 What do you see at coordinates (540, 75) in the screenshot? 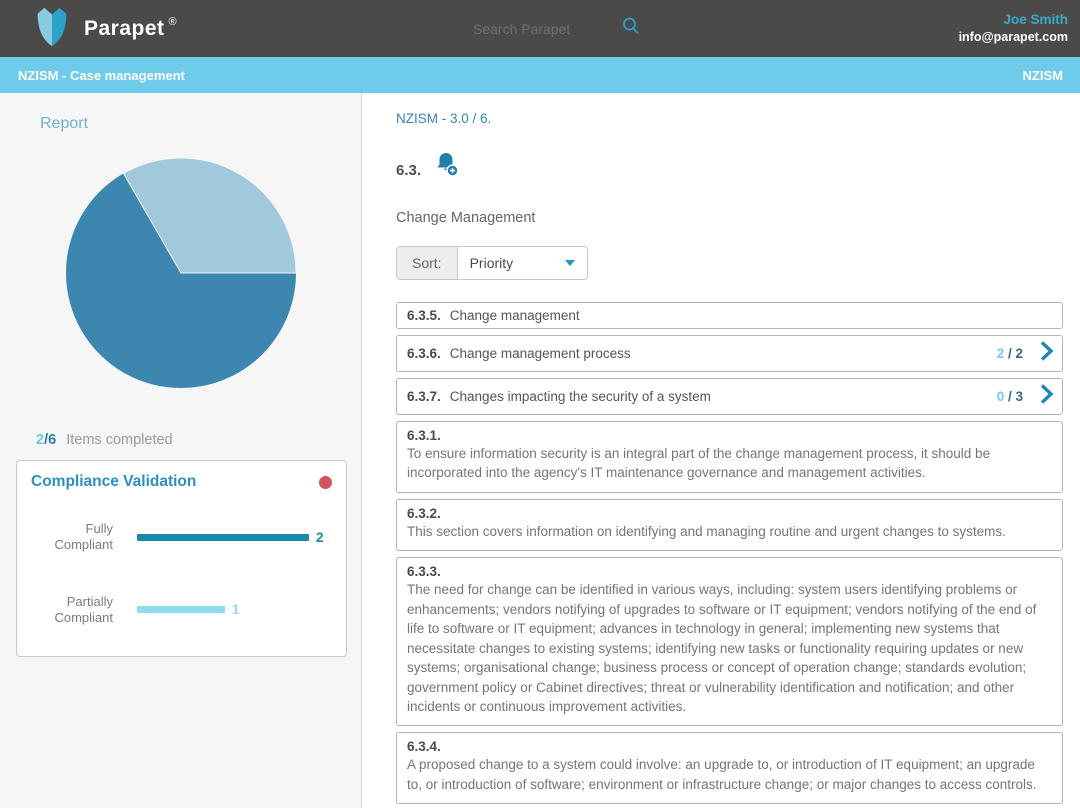
I see `breadcrumb-bar: NZISM - Case management NZISM` at bounding box center [540, 75].